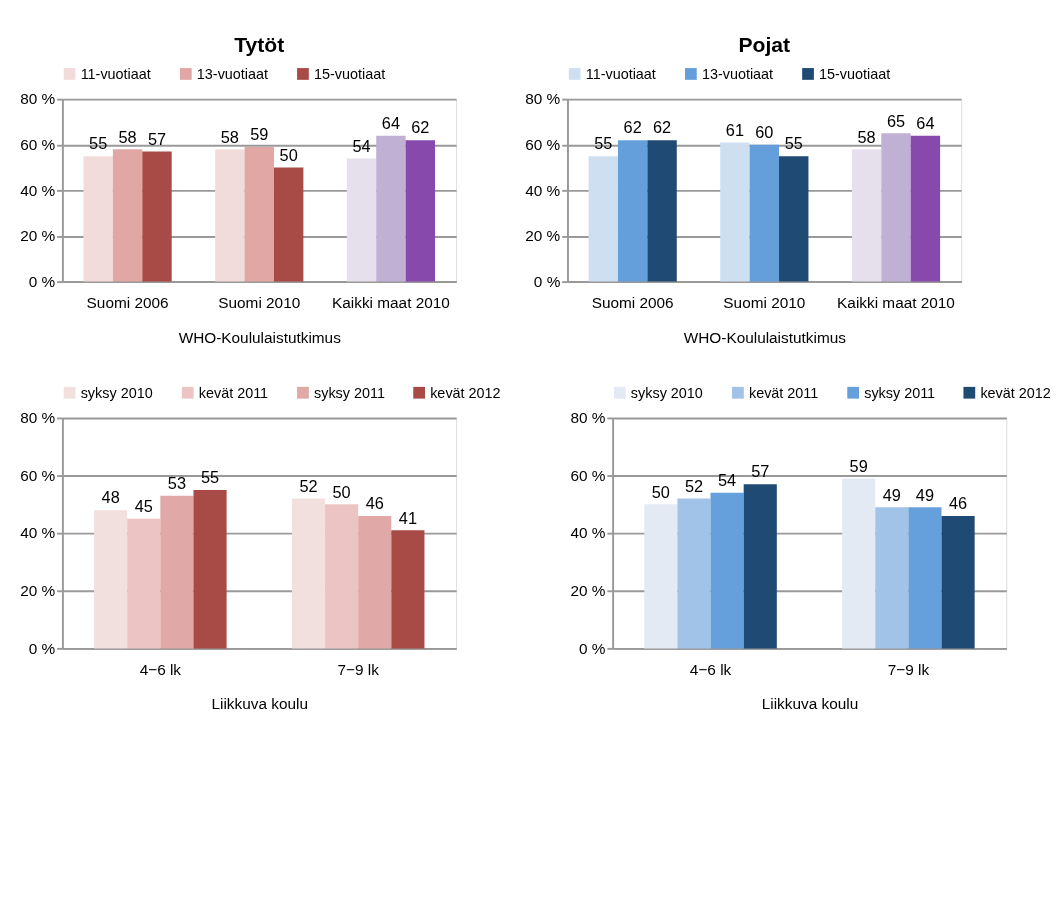  What do you see at coordinates (896, 120) in the screenshot?
I see `data-label: 65` at bounding box center [896, 120].